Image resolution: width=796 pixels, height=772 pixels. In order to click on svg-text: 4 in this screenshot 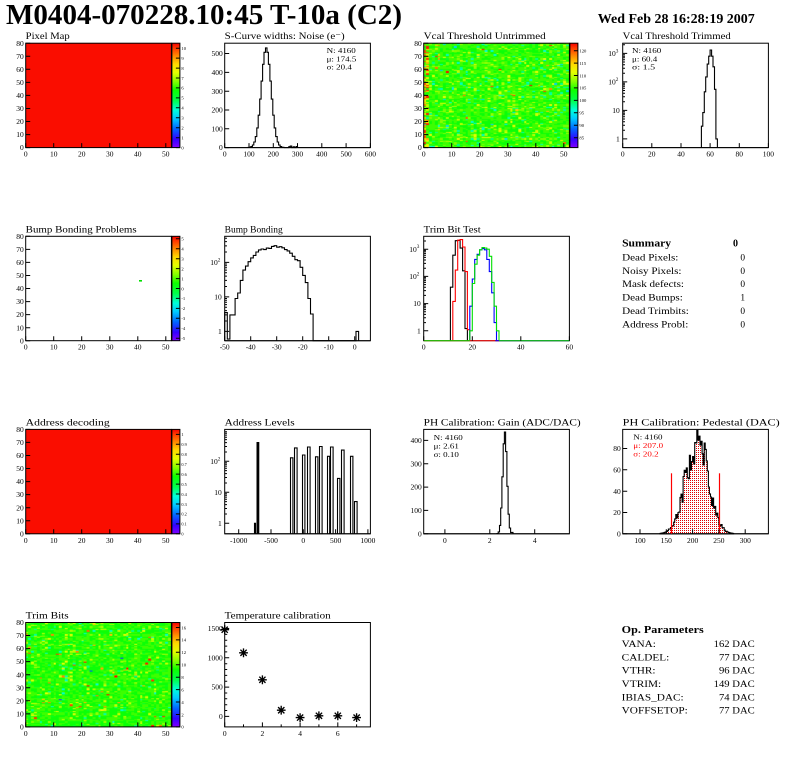, I will do `click(182, 108)`.